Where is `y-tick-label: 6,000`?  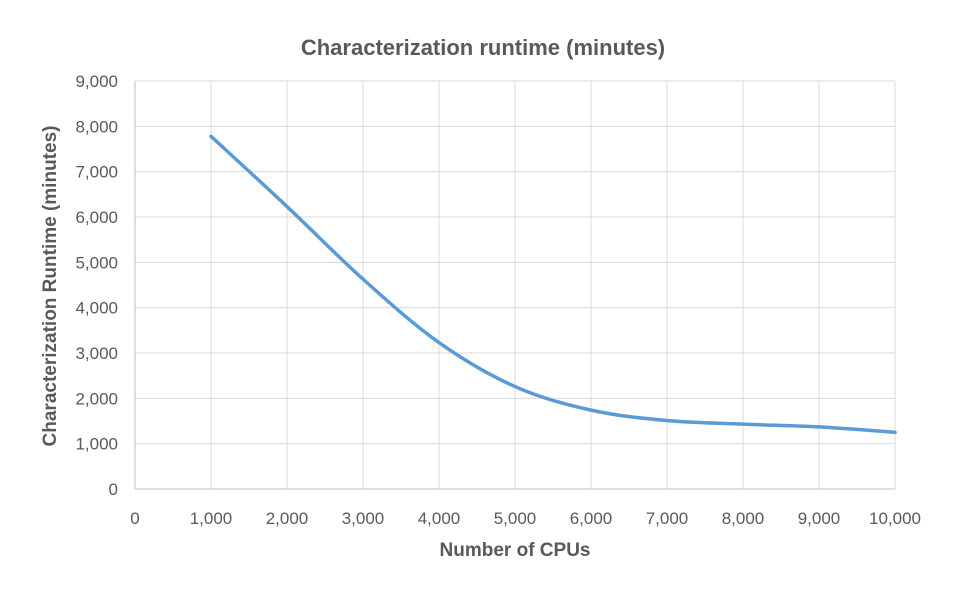
y-tick-label: 6,000 is located at coordinates (96, 217).